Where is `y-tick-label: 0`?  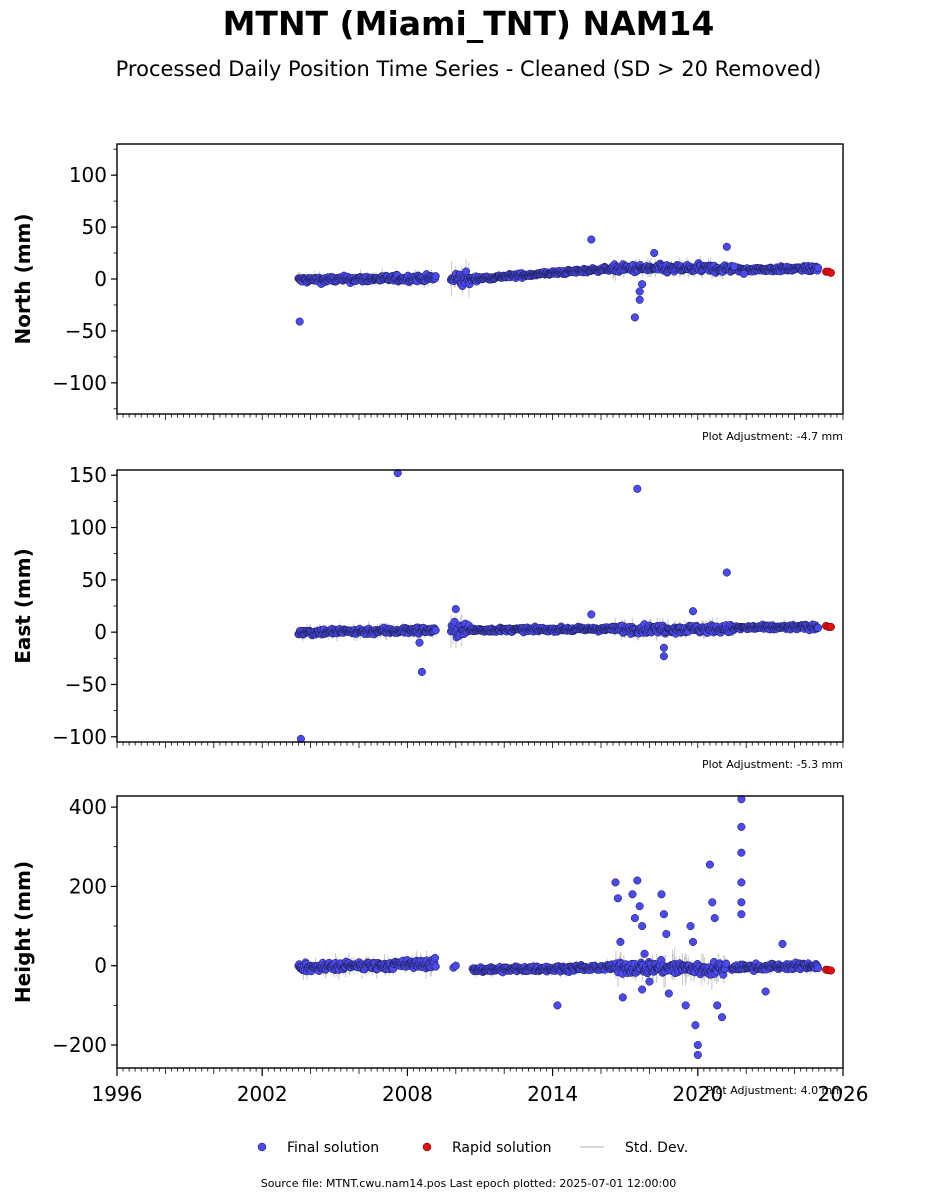 y-tick-label: 0 is located at coordinates (100, 632).